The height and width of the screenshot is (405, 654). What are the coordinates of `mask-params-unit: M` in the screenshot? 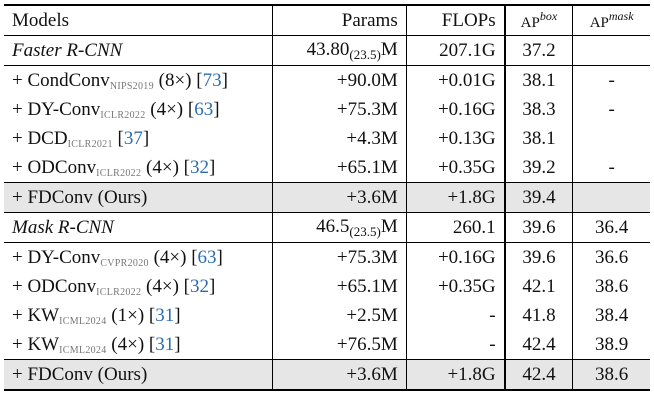 It's located at (389, 226).